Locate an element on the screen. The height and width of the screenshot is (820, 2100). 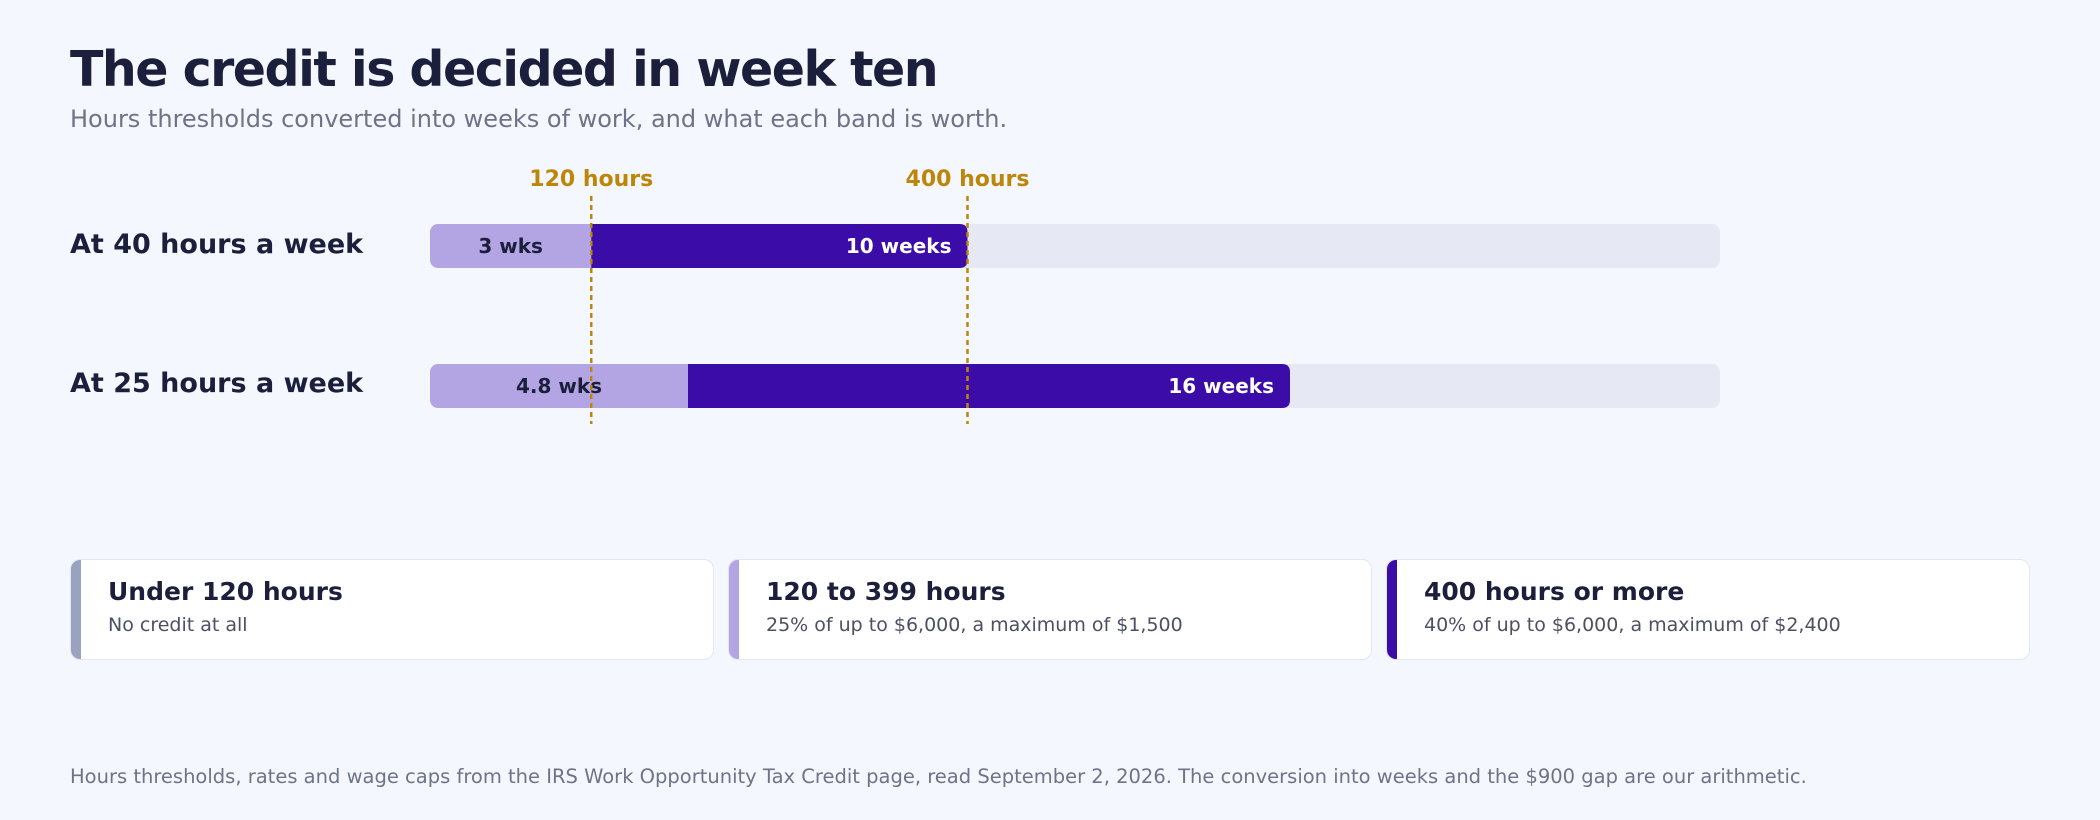
band-title: Under 120 hours is located at coordinates (225, 591).